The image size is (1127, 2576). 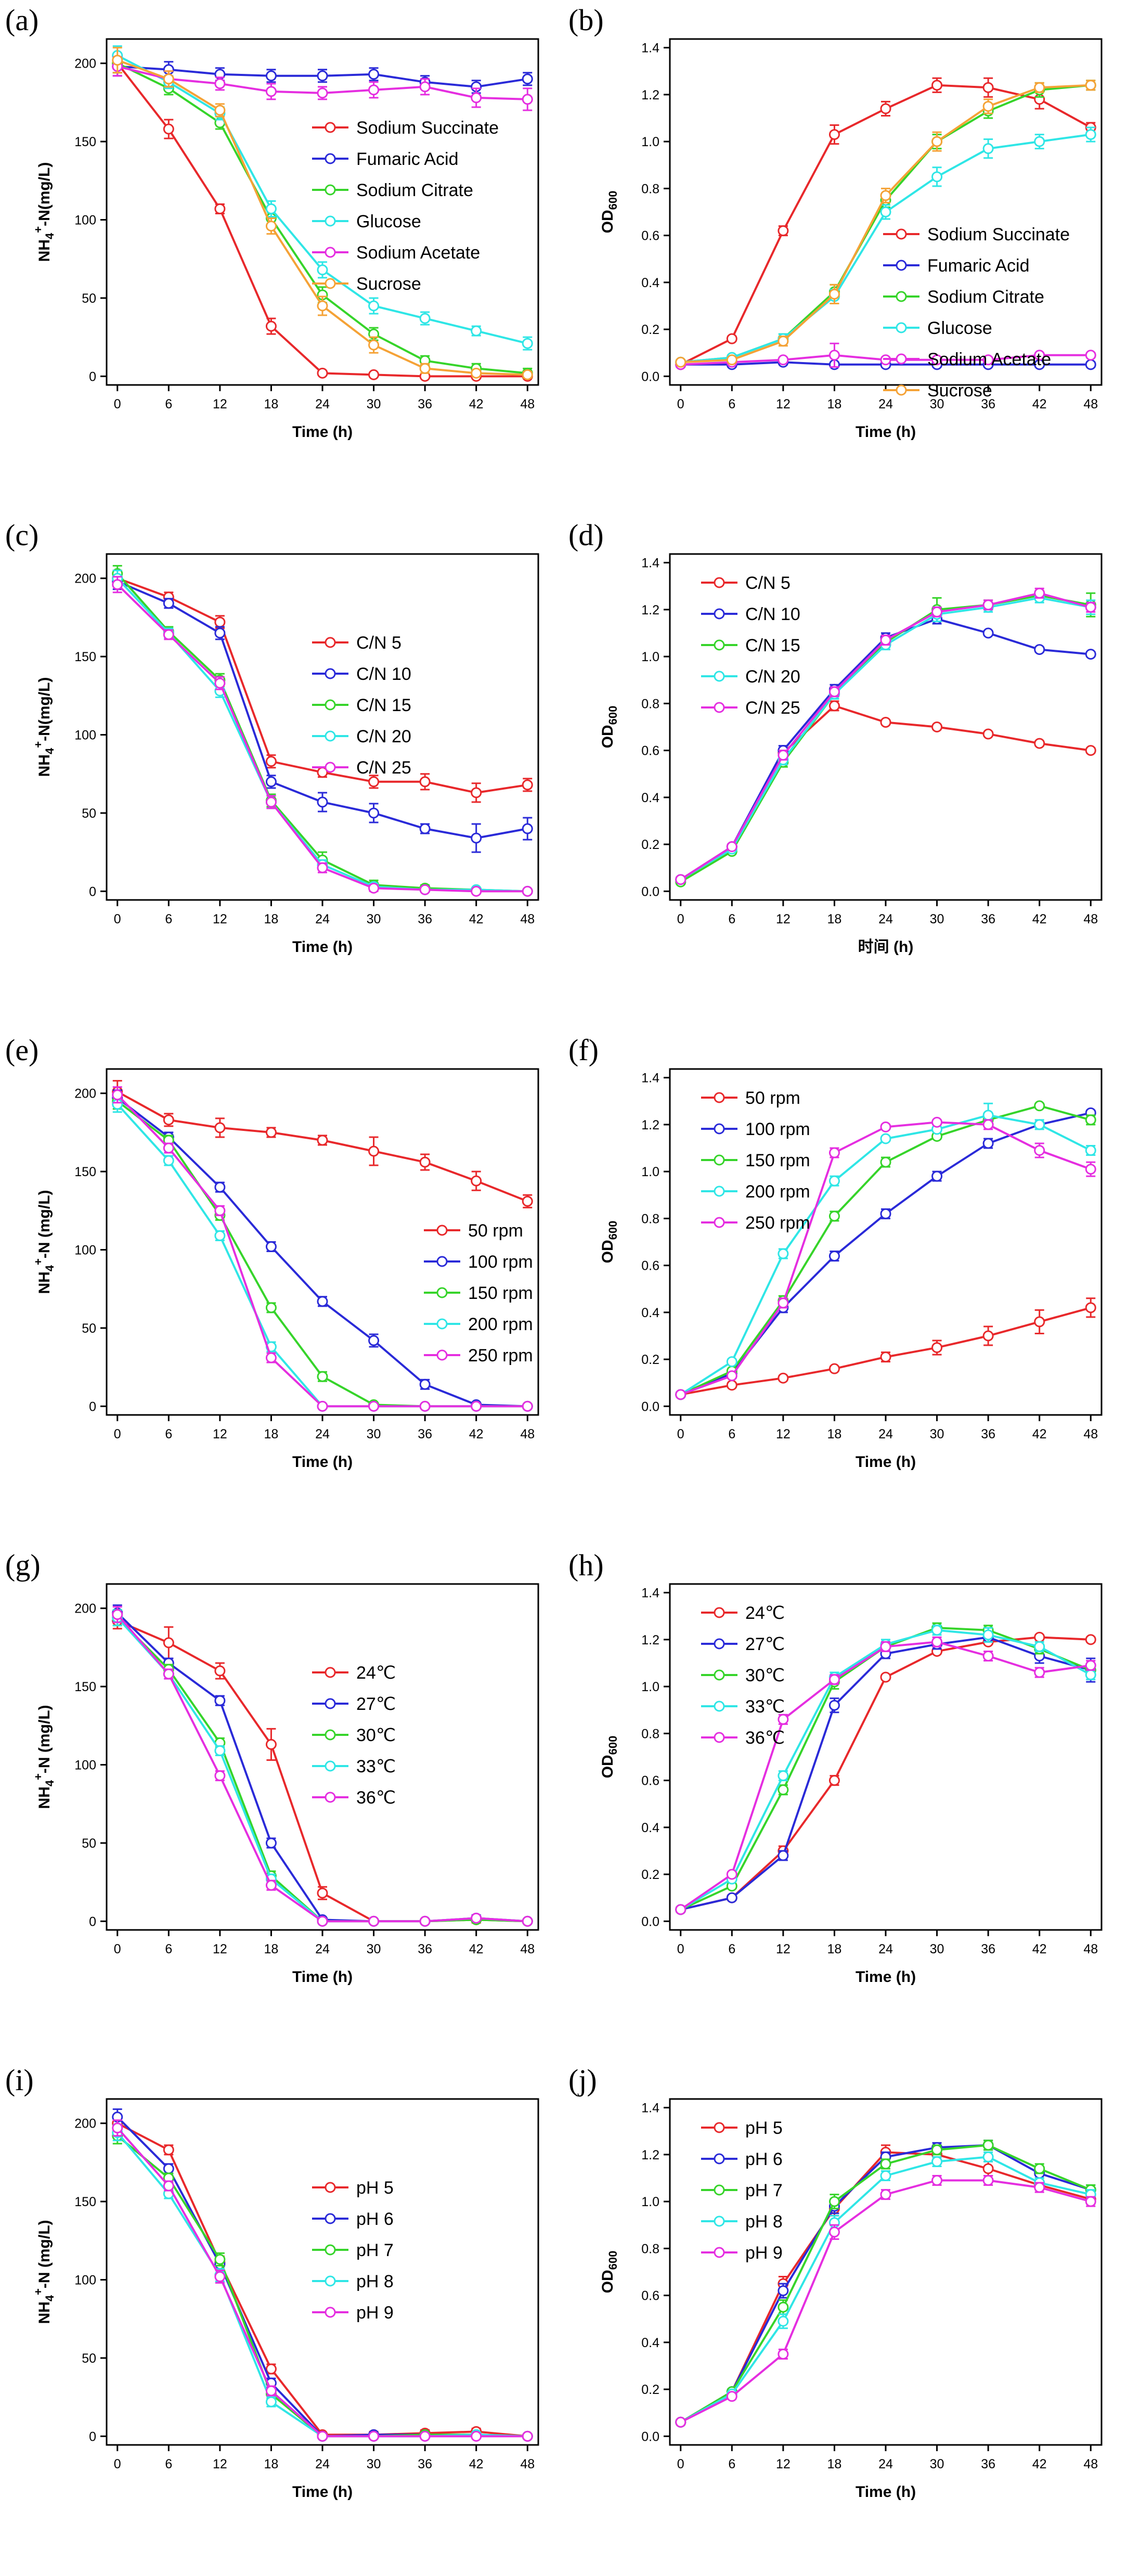 I want to click on legend-label: 200 rpm, so click(x=777, y=1192).